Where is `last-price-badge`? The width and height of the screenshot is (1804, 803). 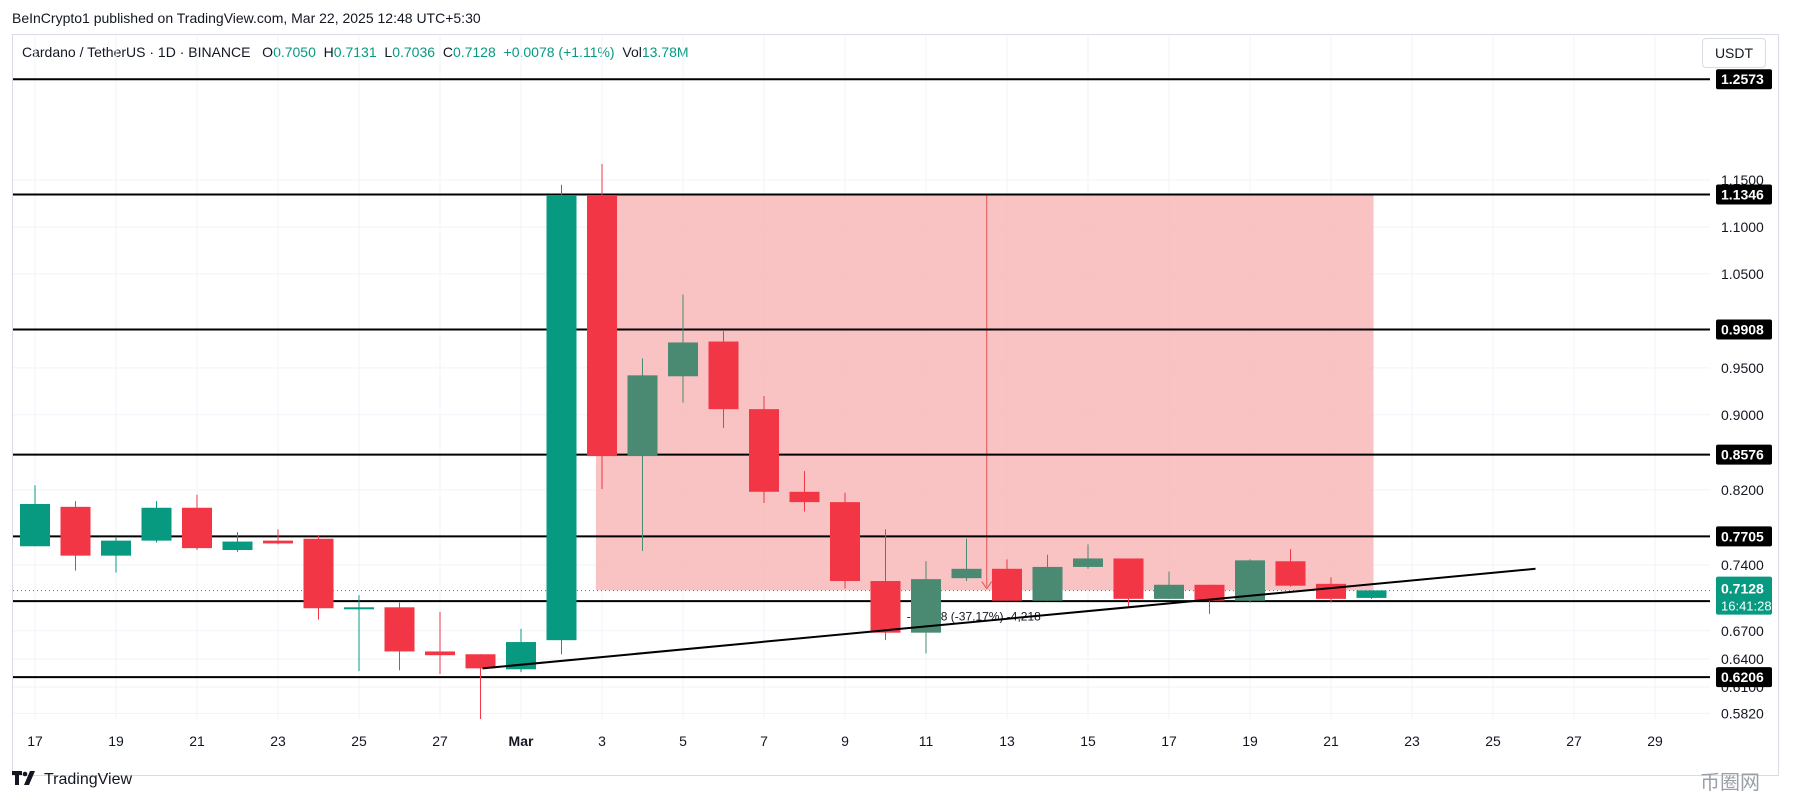
last-price-badge is located at coordinates (1744, 595).